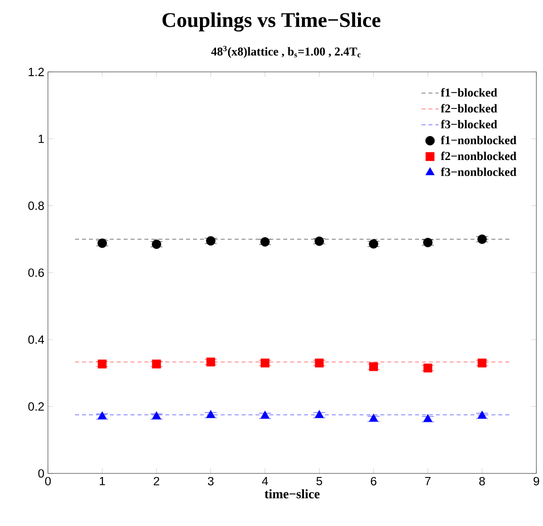  I want to click on y-tick-label: 0.2, so click(36, 406).